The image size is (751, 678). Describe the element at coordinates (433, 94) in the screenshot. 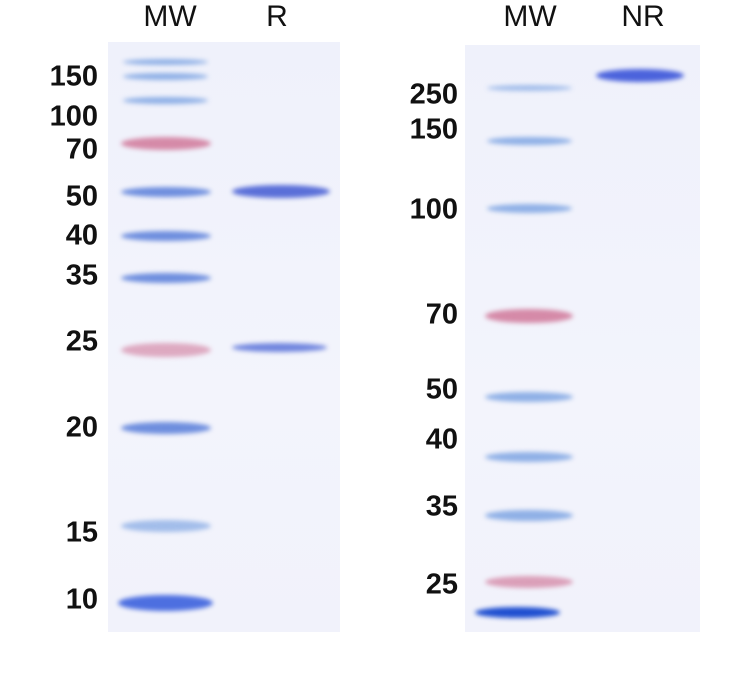

I see `marker-label: 250` at that location.